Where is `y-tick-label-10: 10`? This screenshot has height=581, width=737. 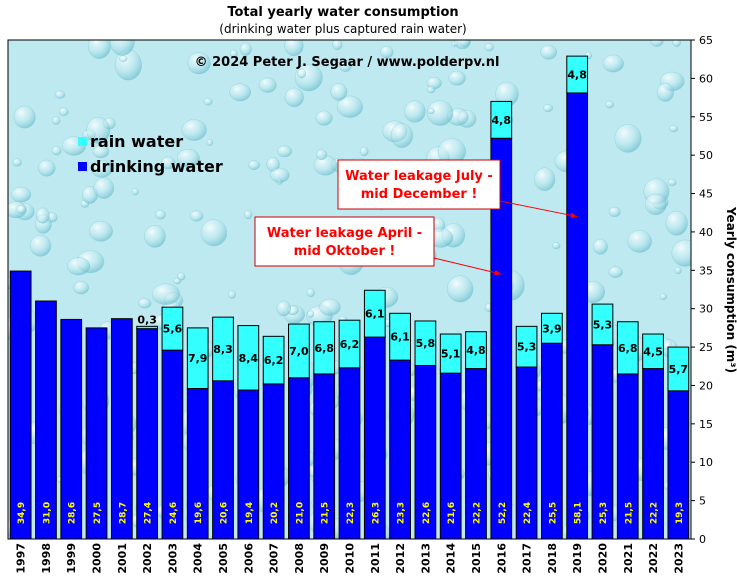
y-tick-label-10: 10 is located at coordinates (706, 462).